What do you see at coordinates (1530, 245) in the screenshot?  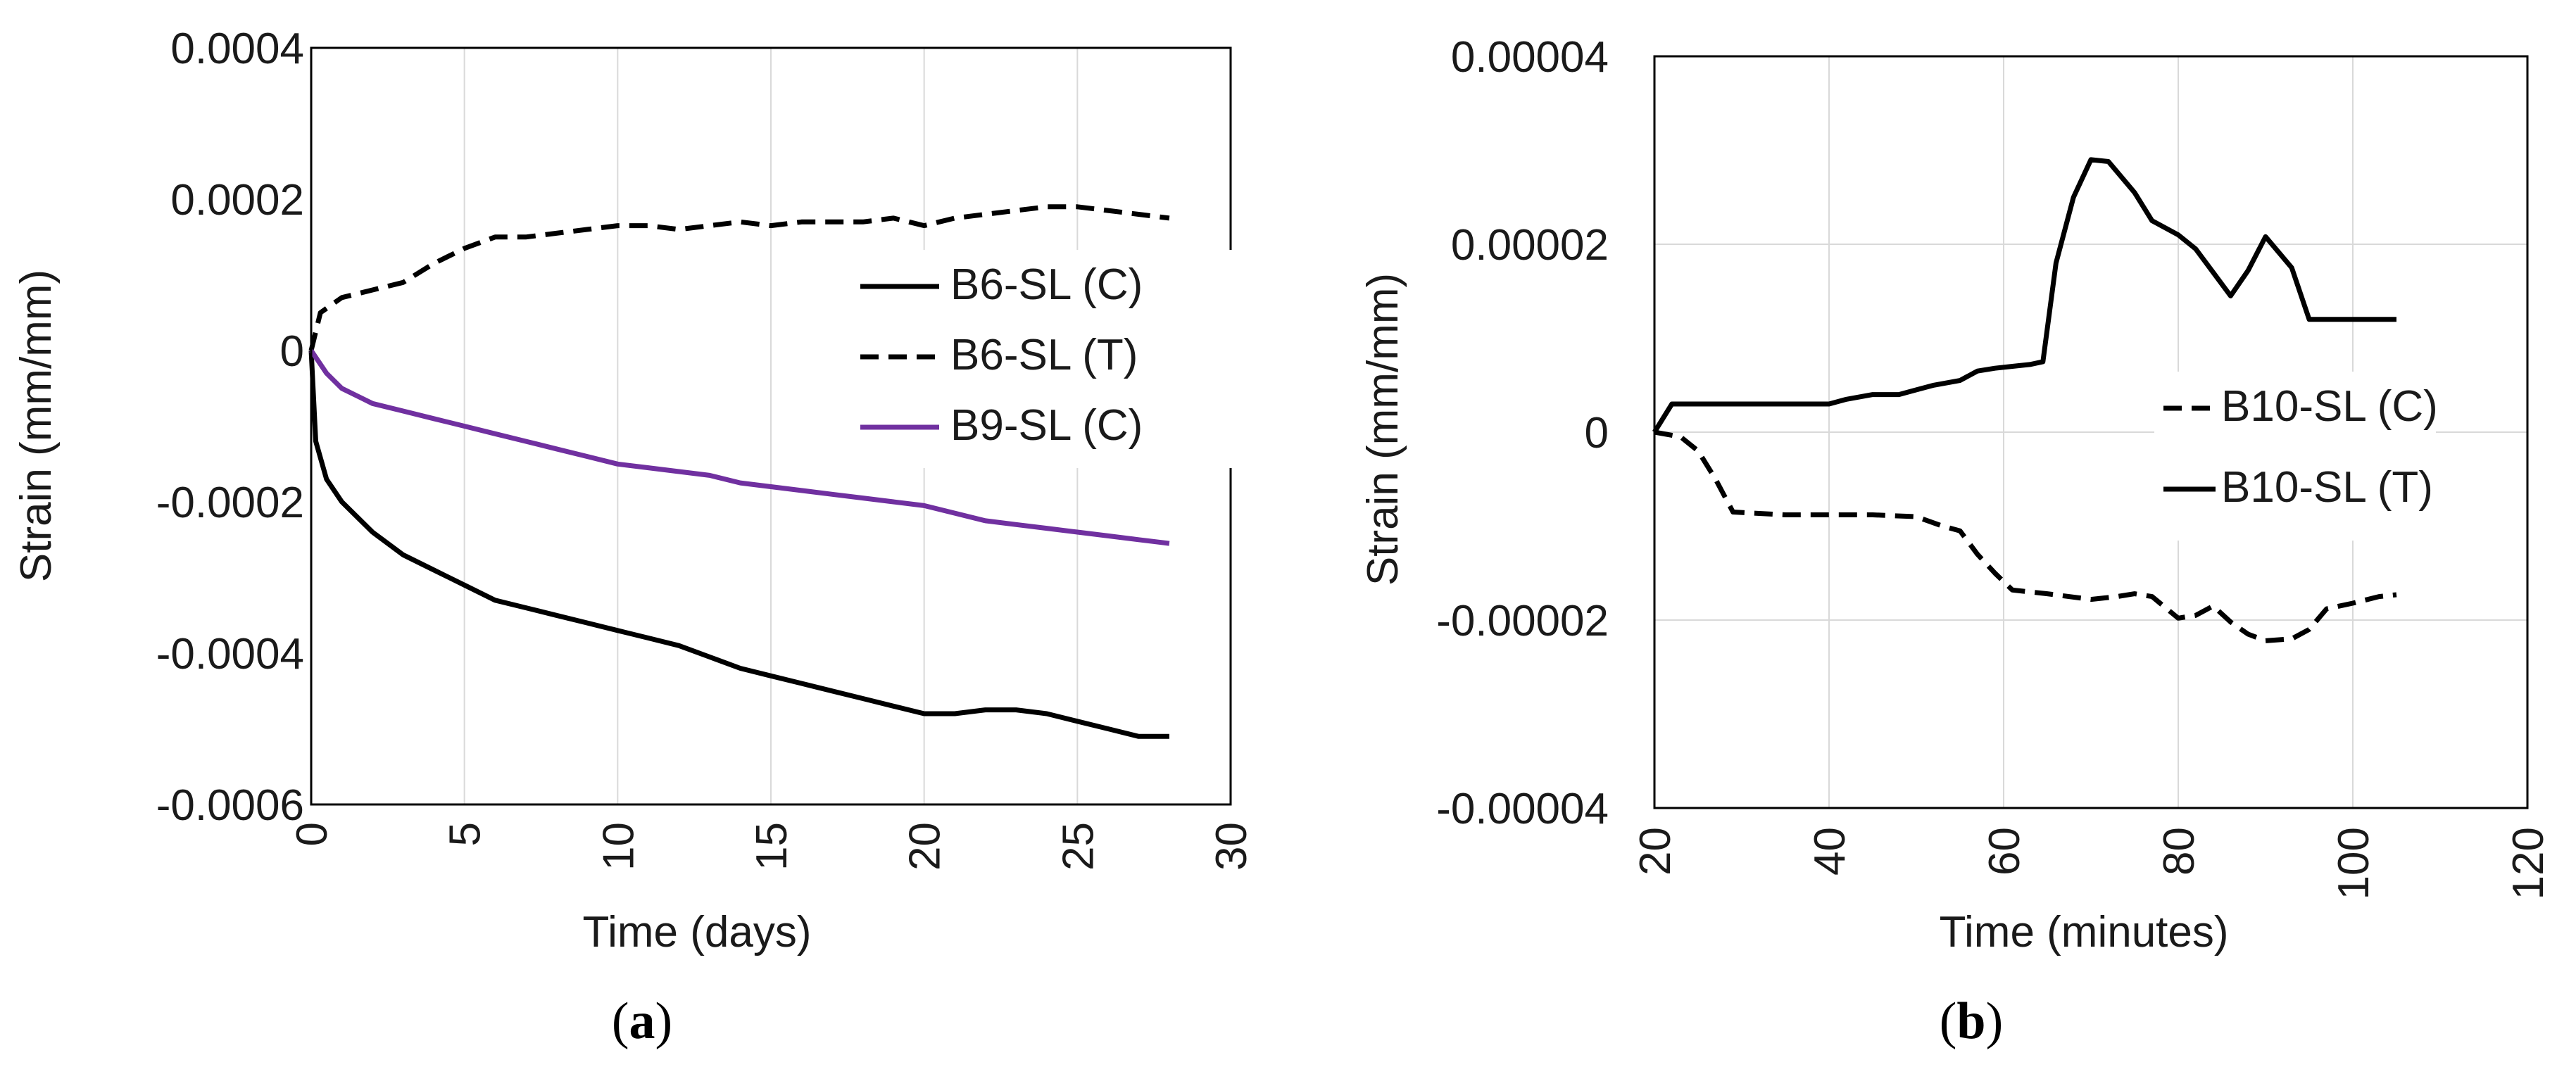 I see `y-tick-label: 0.00002` at bounding box center [1530, 245].